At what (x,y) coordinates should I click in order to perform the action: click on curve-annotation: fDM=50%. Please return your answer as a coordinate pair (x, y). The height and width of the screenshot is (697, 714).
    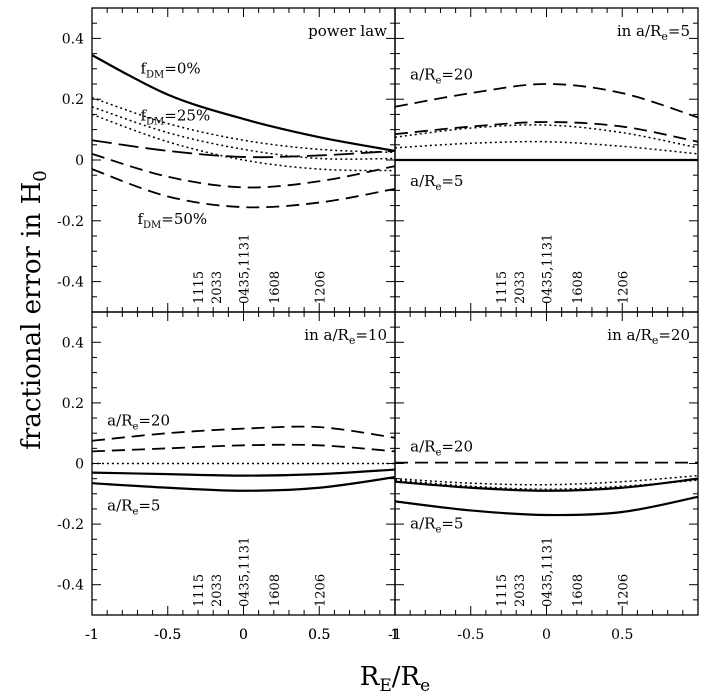
    Looking at the image, I should click on (172, 220).